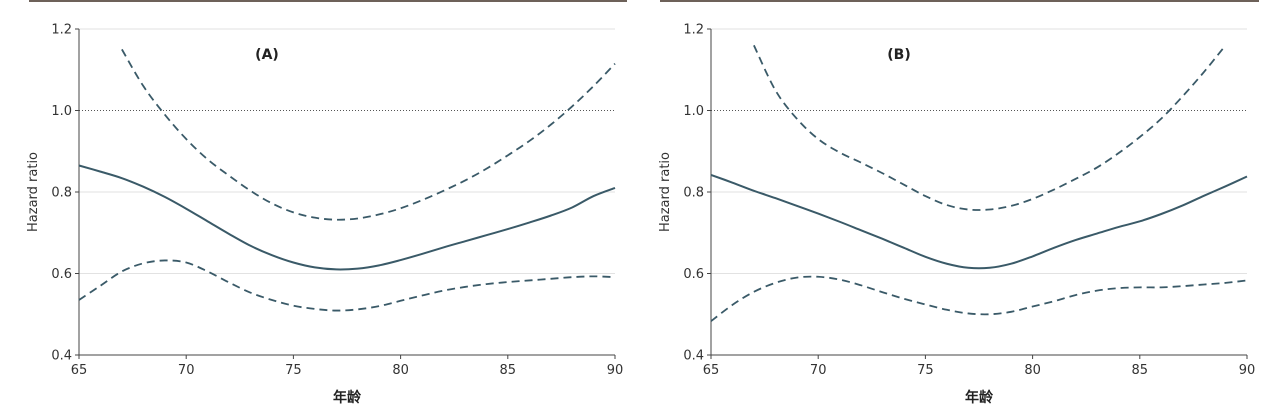 The width and height of the screenshot is (1280, 414). Describe the element at coordinates (267, 55) in the screenshot. I see `panel-label: (A)` at that location.